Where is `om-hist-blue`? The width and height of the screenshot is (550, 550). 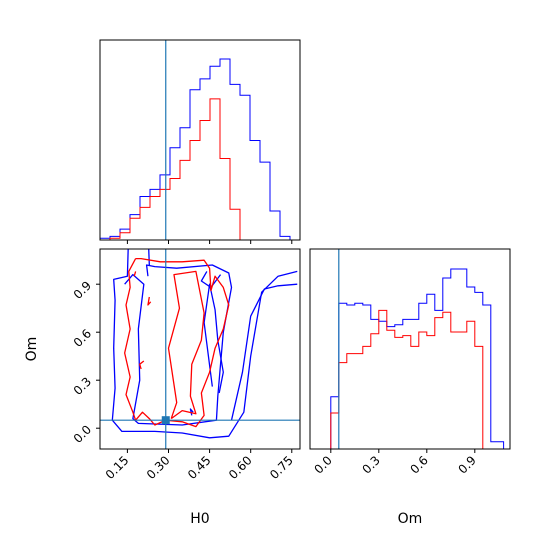 om-hist-blue is located at coordinates (413, 358).